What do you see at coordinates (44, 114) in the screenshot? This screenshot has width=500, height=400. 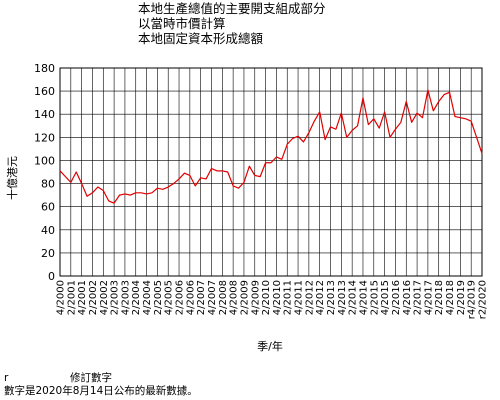 I see `y-tick-label: 140` at bounding box center [44, 114].